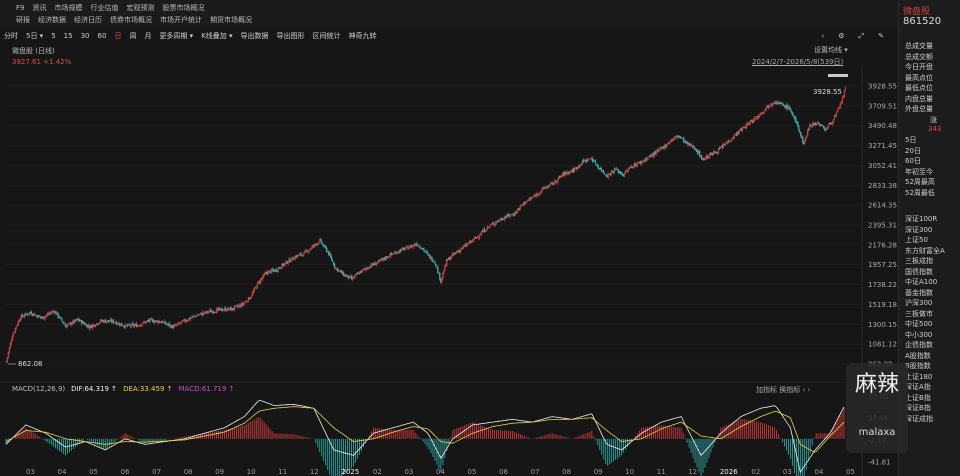  What do you see at coordinates (919, 303) in the screenshot?
I see `sidebar-list3-item: 沪深300` at bounding box center [919, 303].